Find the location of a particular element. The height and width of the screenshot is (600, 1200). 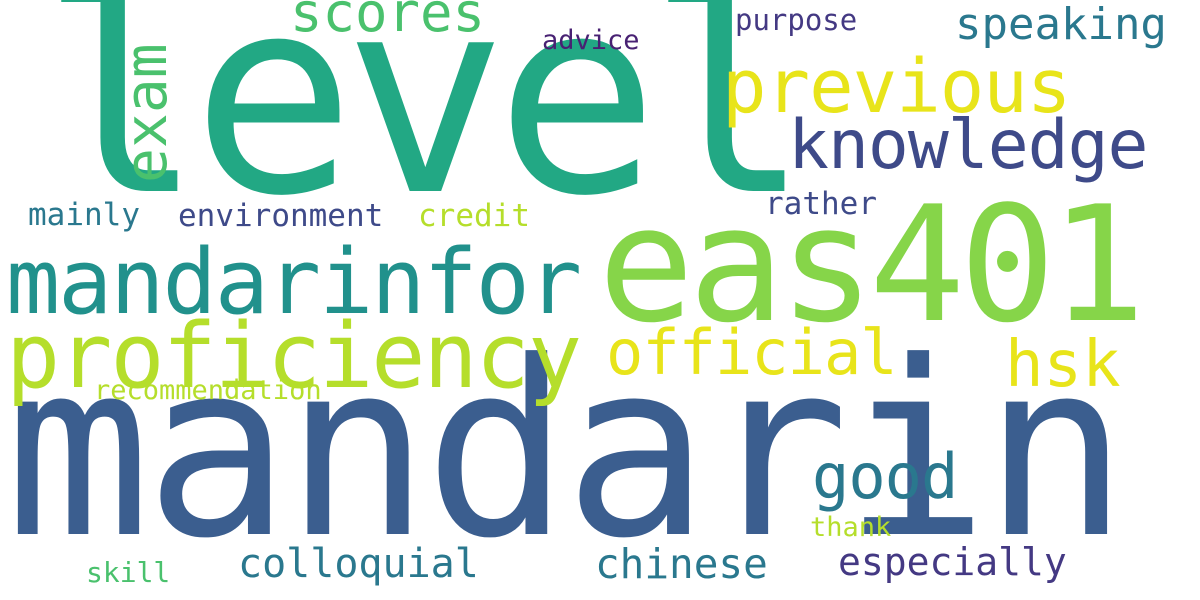

word-rather: rather is located at coordinates (821, 204).